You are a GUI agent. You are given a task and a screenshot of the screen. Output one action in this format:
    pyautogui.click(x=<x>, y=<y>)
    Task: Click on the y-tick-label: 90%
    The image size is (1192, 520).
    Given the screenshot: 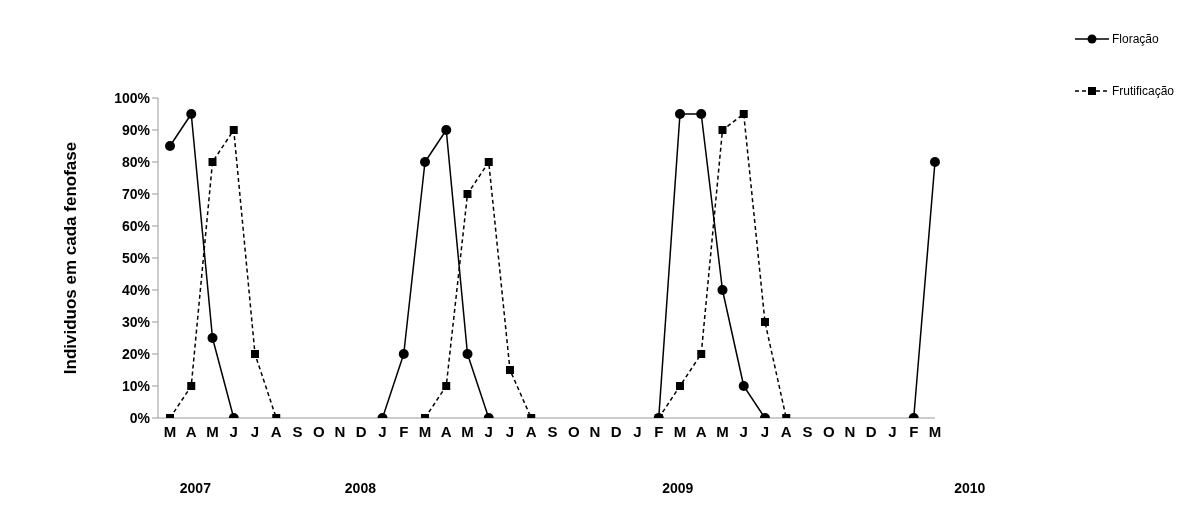 What is the action you would take?
    pyautogui.click(x=136, y=129)
    